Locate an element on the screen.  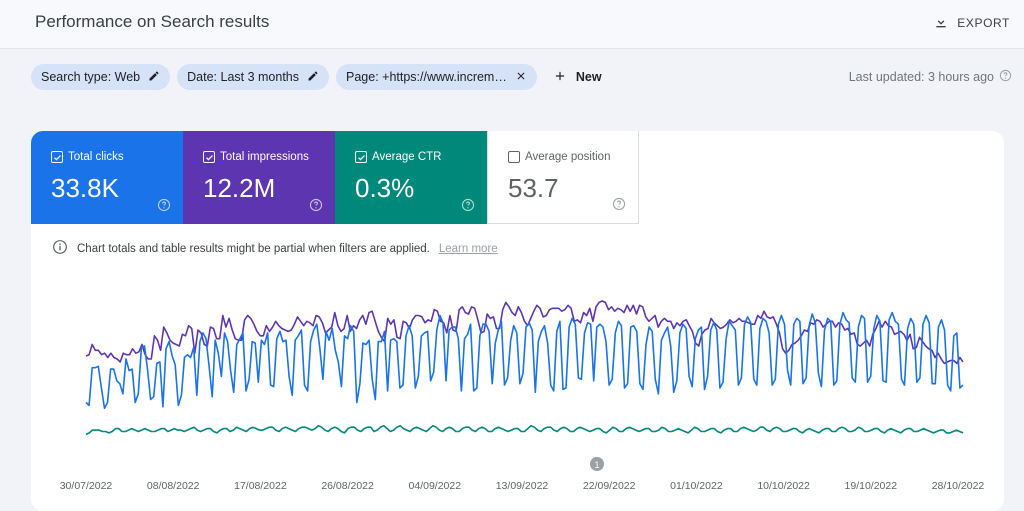
metric-value: 0.3% is located at coordinates (385, 188).